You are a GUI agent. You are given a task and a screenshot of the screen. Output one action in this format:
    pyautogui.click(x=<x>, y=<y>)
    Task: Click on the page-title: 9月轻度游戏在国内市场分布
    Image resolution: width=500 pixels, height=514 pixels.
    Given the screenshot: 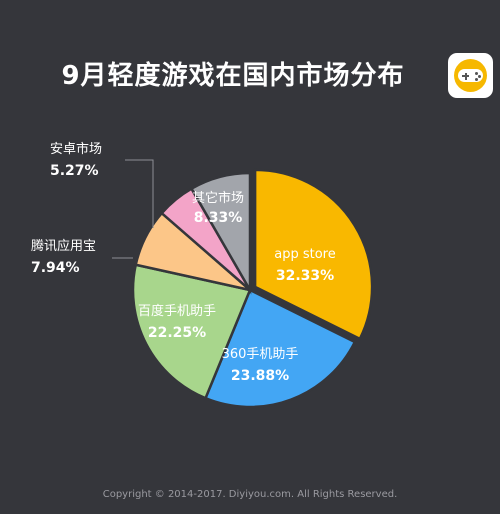 What is the action you would take?
    pyautogui.click(x=233, y=76)
    